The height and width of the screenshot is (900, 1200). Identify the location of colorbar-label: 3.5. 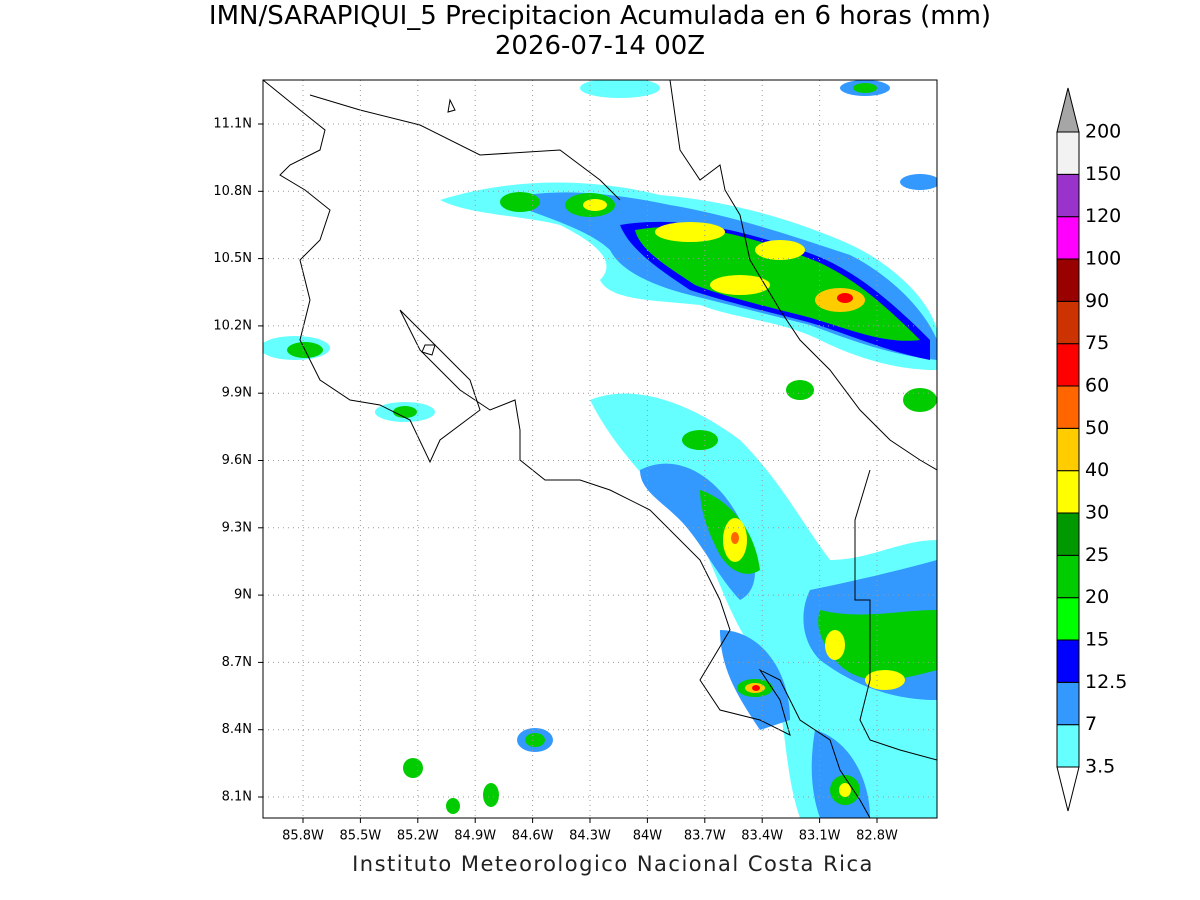
(1100, 767).